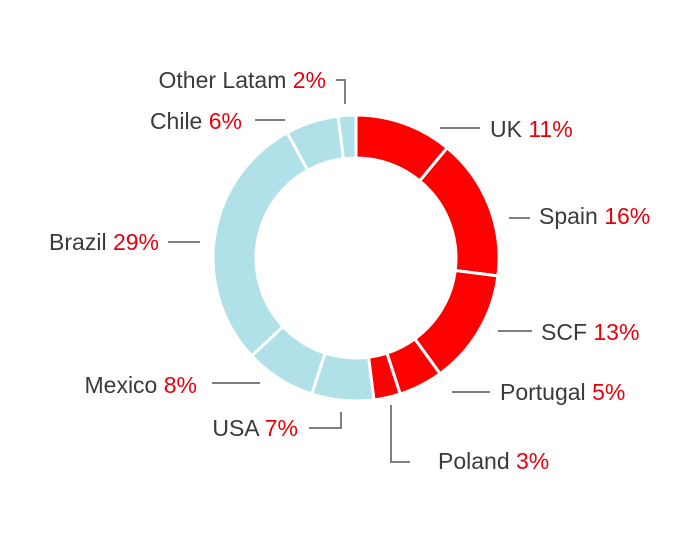 The width and height of the screenshot is (689, 534). I want to click on label-usa-pct: 7%, so click(281, 428).